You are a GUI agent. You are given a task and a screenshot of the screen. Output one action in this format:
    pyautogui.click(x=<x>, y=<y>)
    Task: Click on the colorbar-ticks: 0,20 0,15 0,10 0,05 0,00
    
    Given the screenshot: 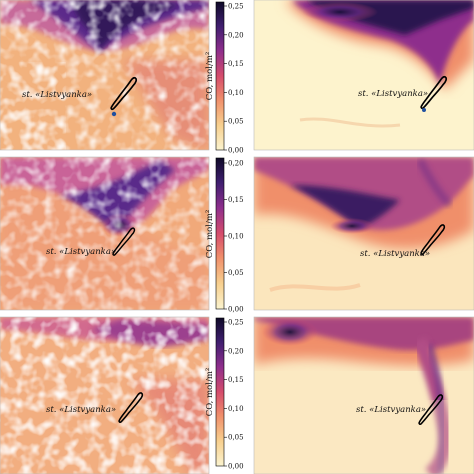 What is the action you would take?
    pyautogui.click(x=234, y=237)
    